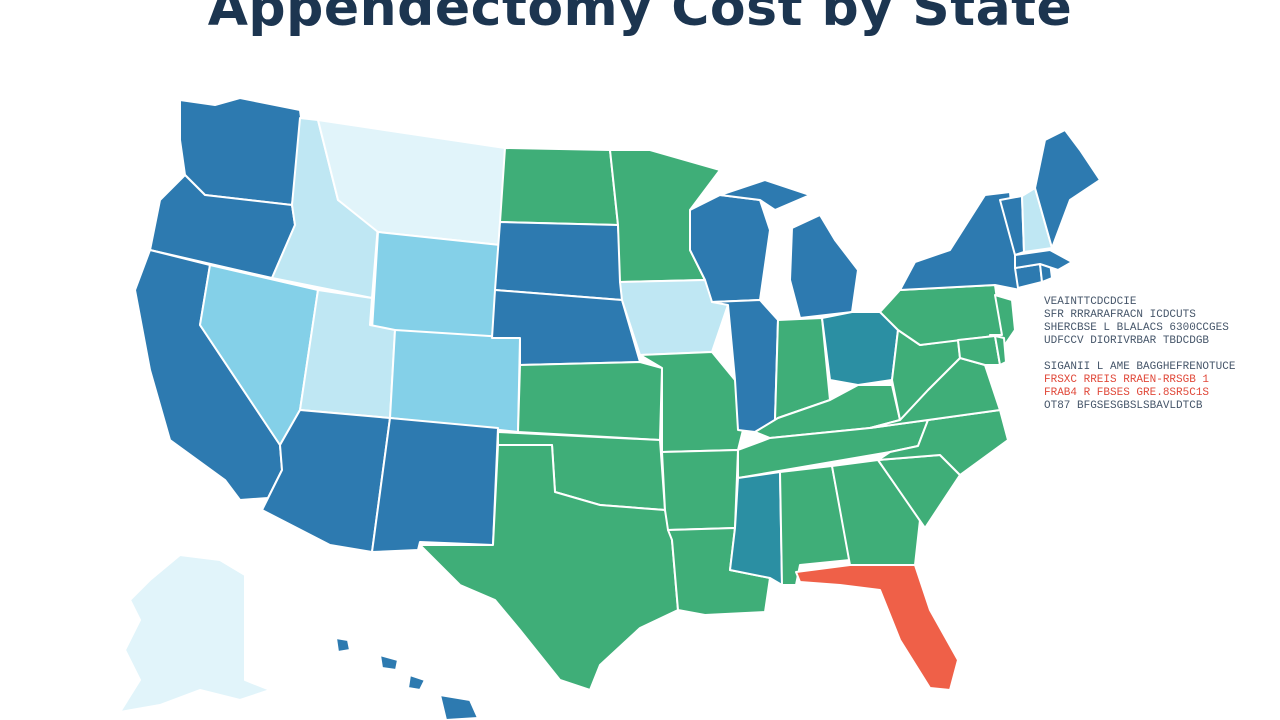 This screenshot has width=1280, height=720. I want to click on state-NM, so click(435, 485).